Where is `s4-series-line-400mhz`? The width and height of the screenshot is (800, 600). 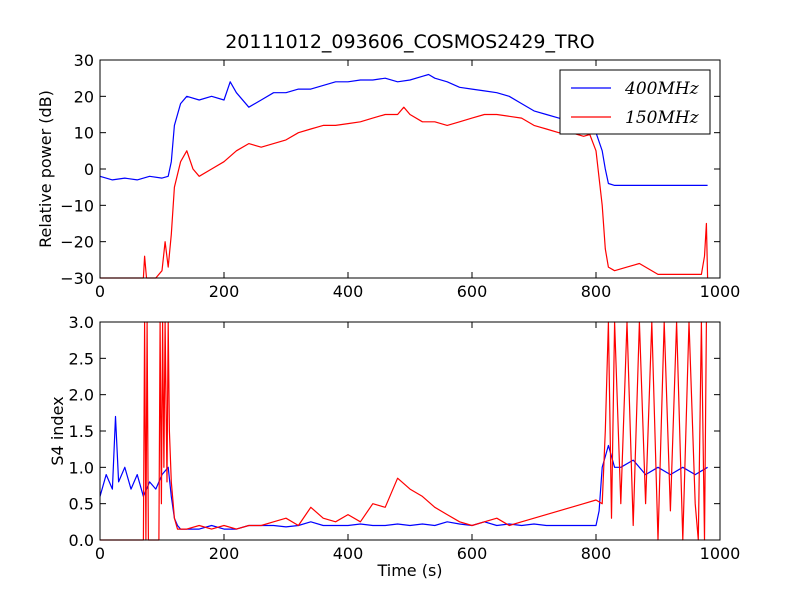
s4-series-line-400mhz is located at coordinates (403, 472).